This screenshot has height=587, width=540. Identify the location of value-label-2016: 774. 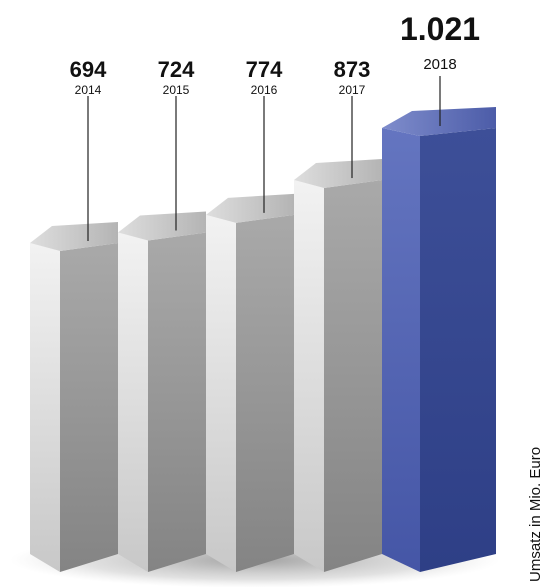
(264, 69).